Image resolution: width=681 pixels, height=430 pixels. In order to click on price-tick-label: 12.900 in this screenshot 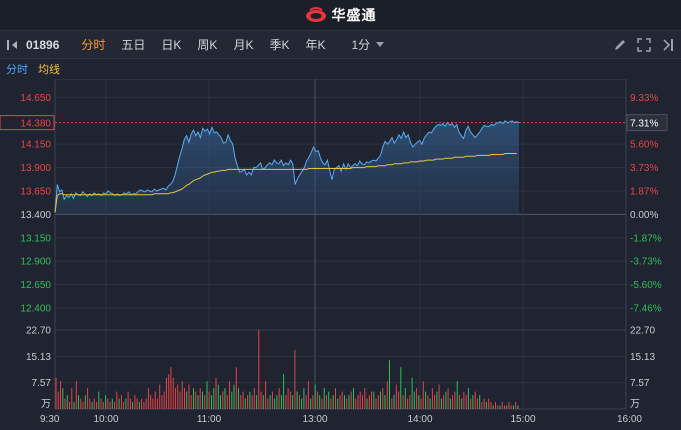, I will do `click(35, 262)`.